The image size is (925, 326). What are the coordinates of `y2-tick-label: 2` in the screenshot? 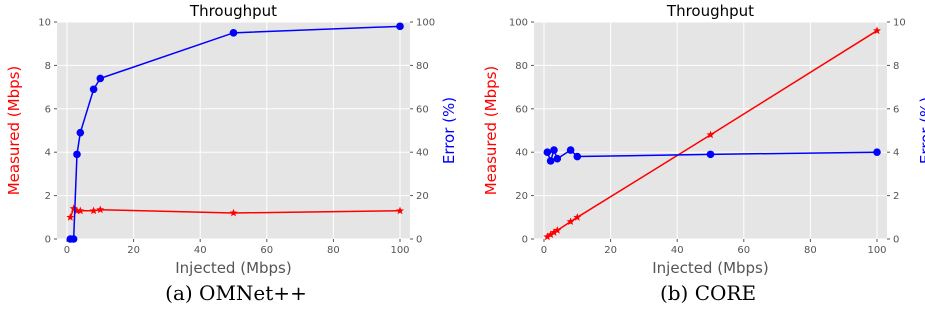 It's located at (896, 196).